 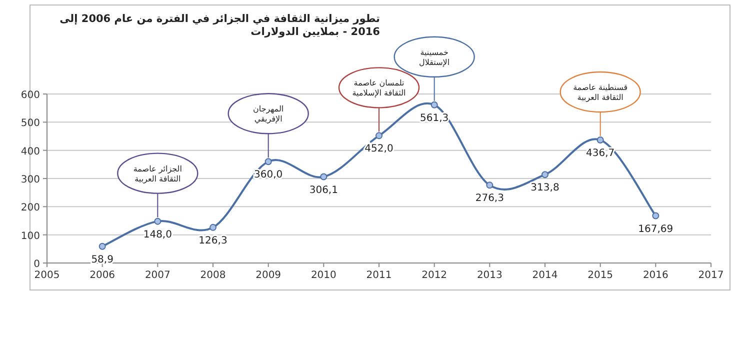 What do you see at coordinates (30, 208) in the screenshot?
I see `y-tick-label: 200` at bounding box center [30, 208].